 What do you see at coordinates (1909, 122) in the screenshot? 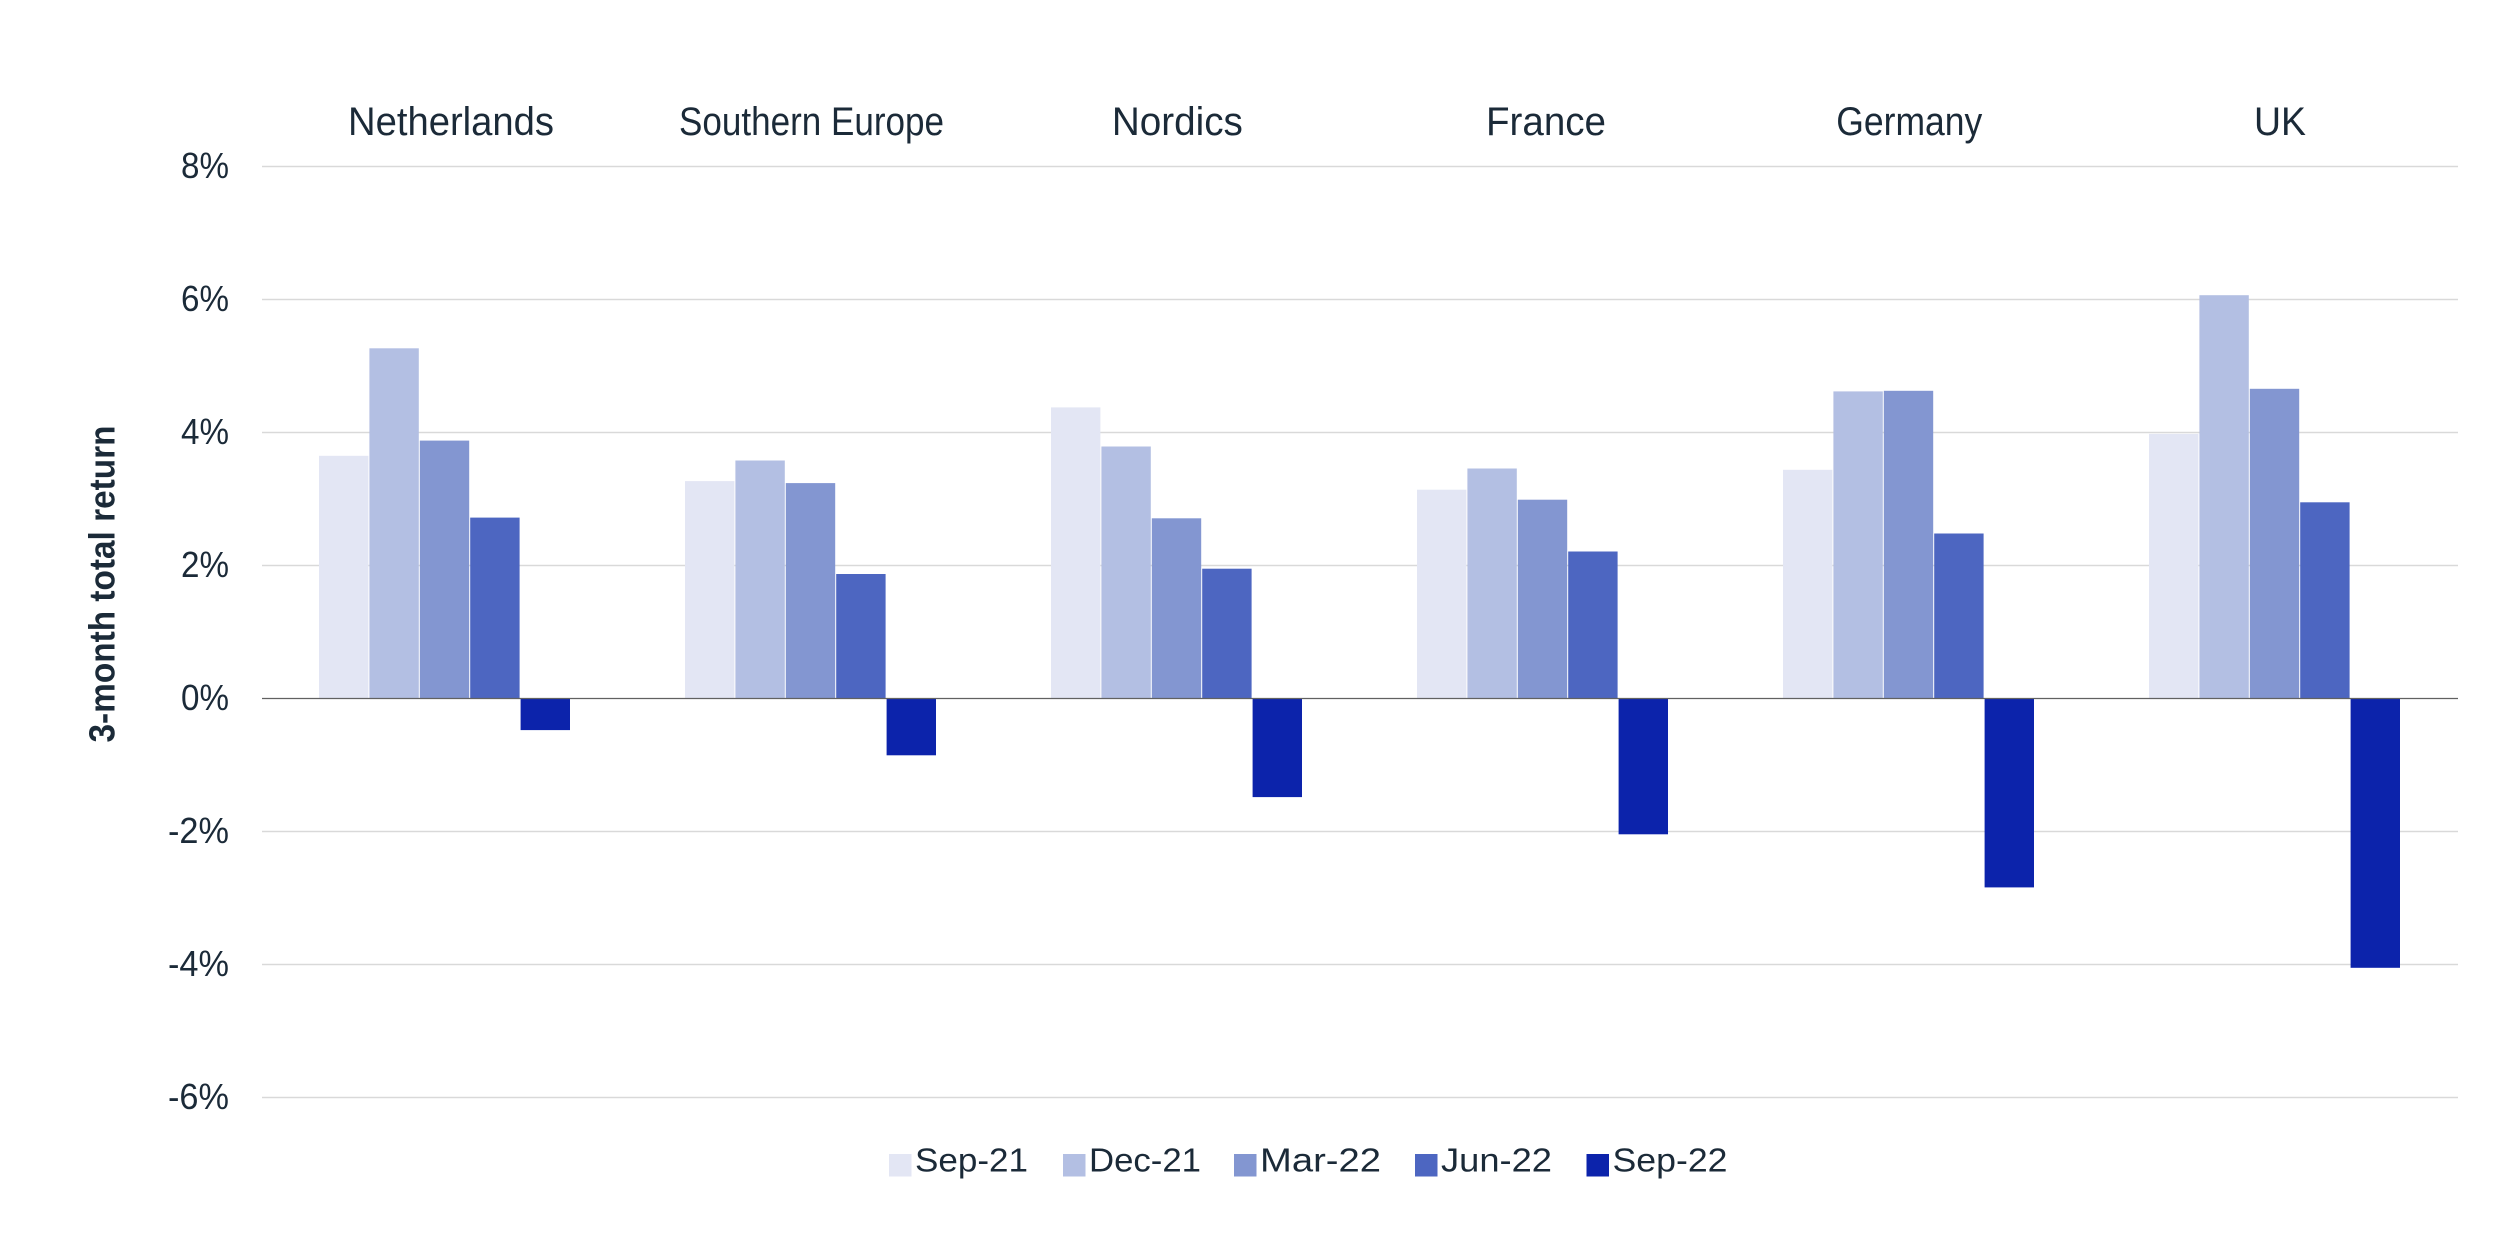
I see `svg-text: Germany` at bounding box center [1909, 122].